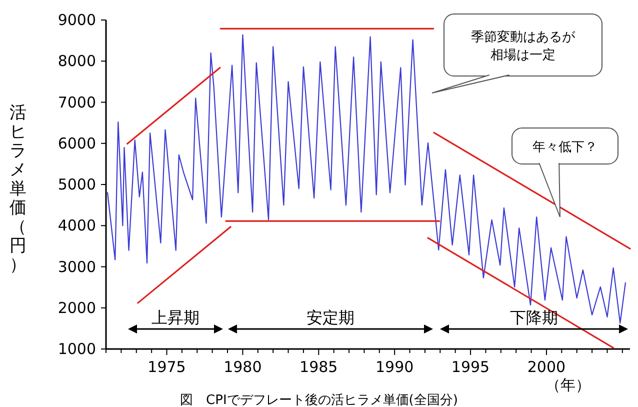 This screenshot has width=638, height=407. I want to click on x-tick-label: 1995, so click(470, 367).